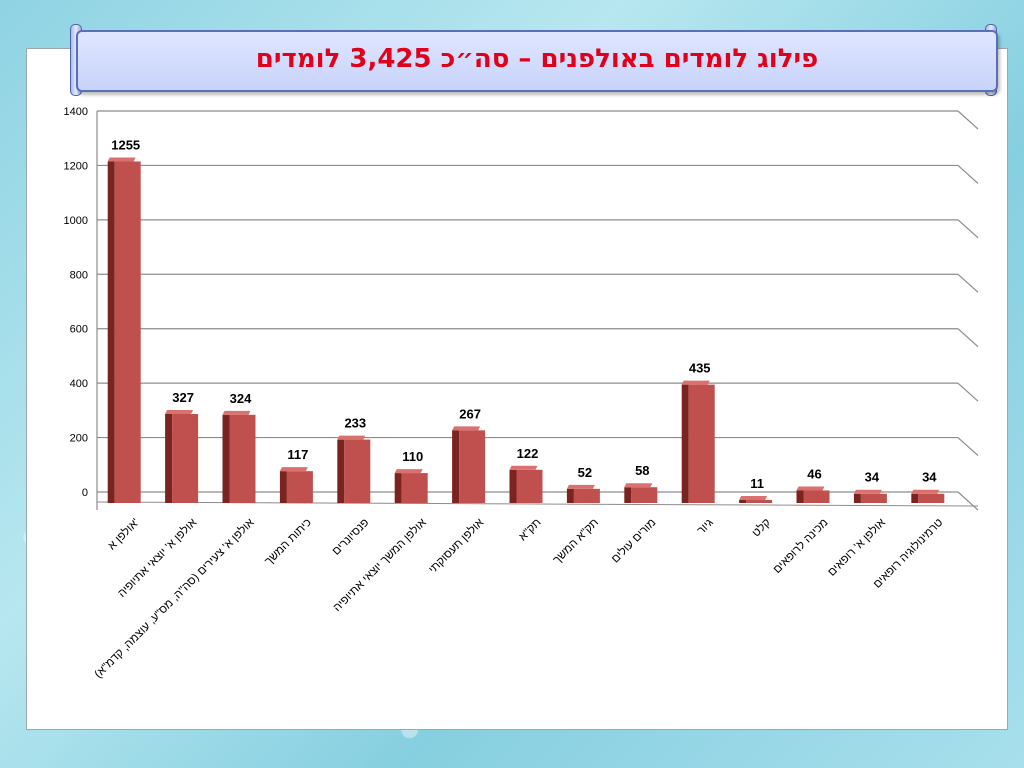 The height and width of the screenshot is (768, 1024). I want to click on y-tick-label: 0, so click(85, 493).